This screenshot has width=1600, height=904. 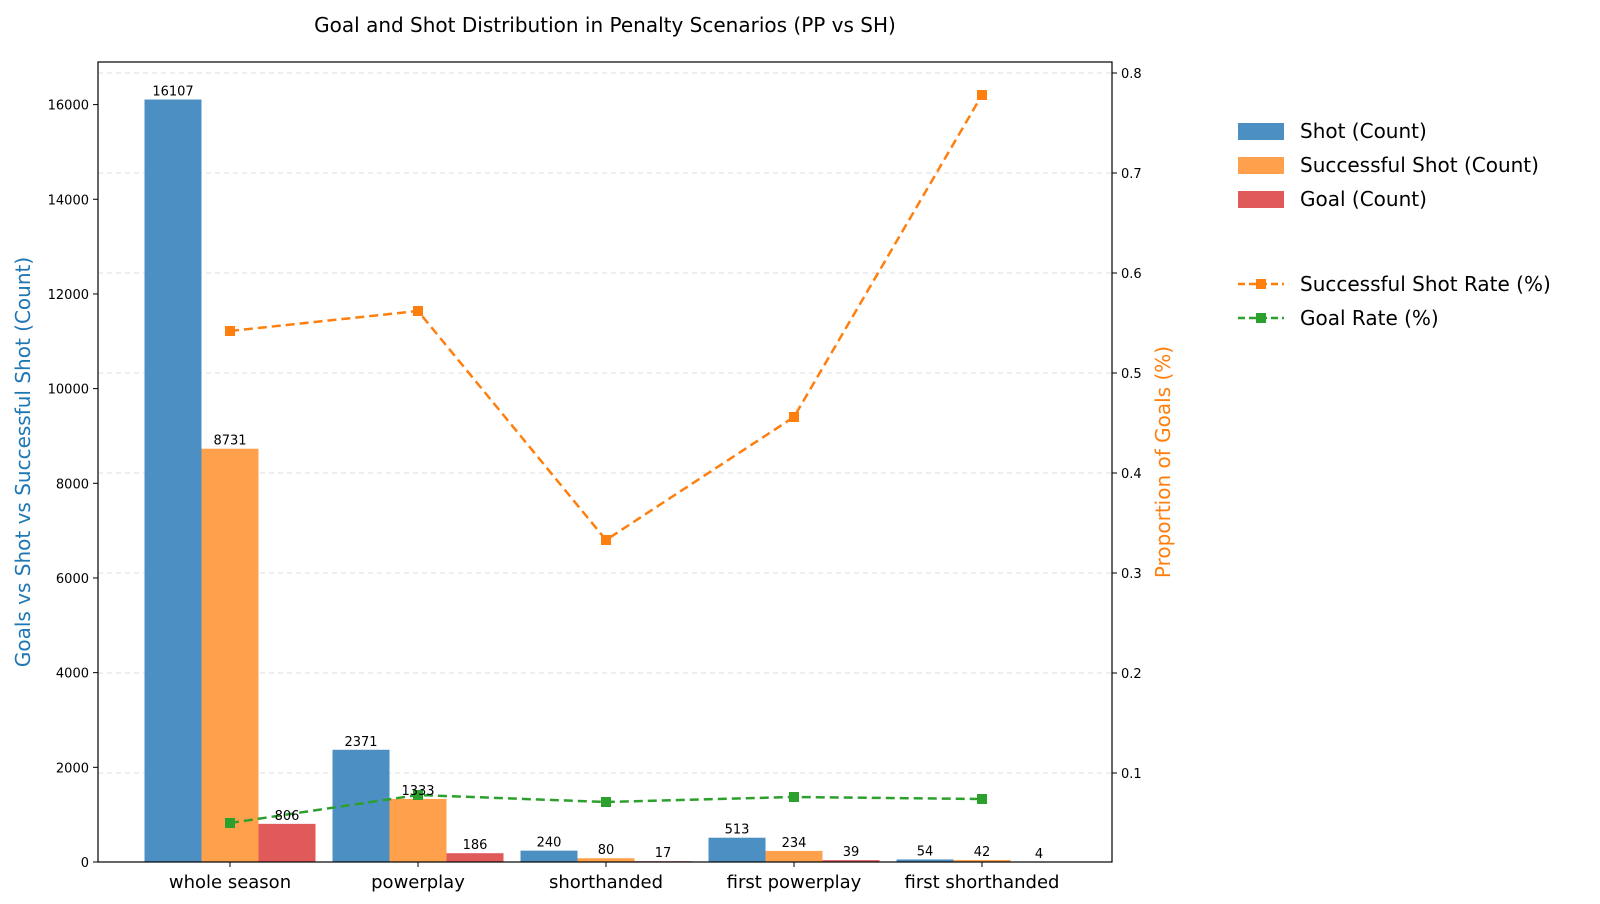 What do you see at coordinates (68, 200) in the screenshot?
I see `left-tick-label: 14000` at bounding box center [68, 200].